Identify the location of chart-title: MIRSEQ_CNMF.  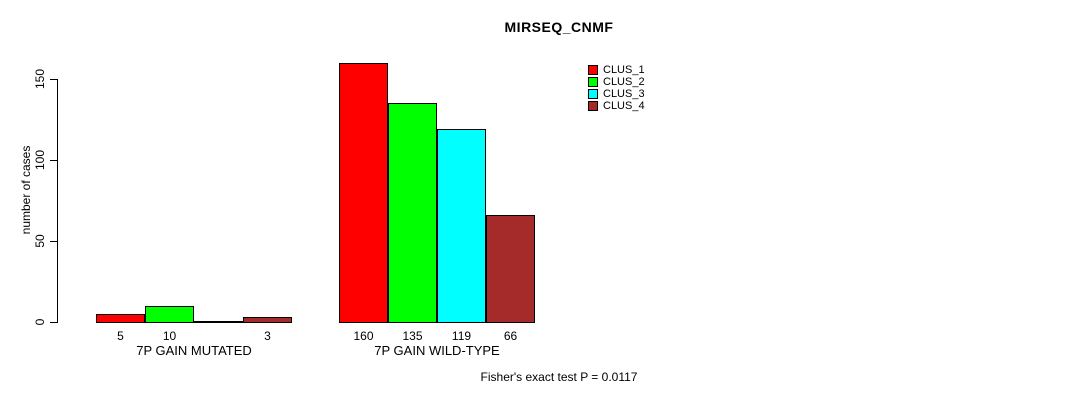
(559, 27).